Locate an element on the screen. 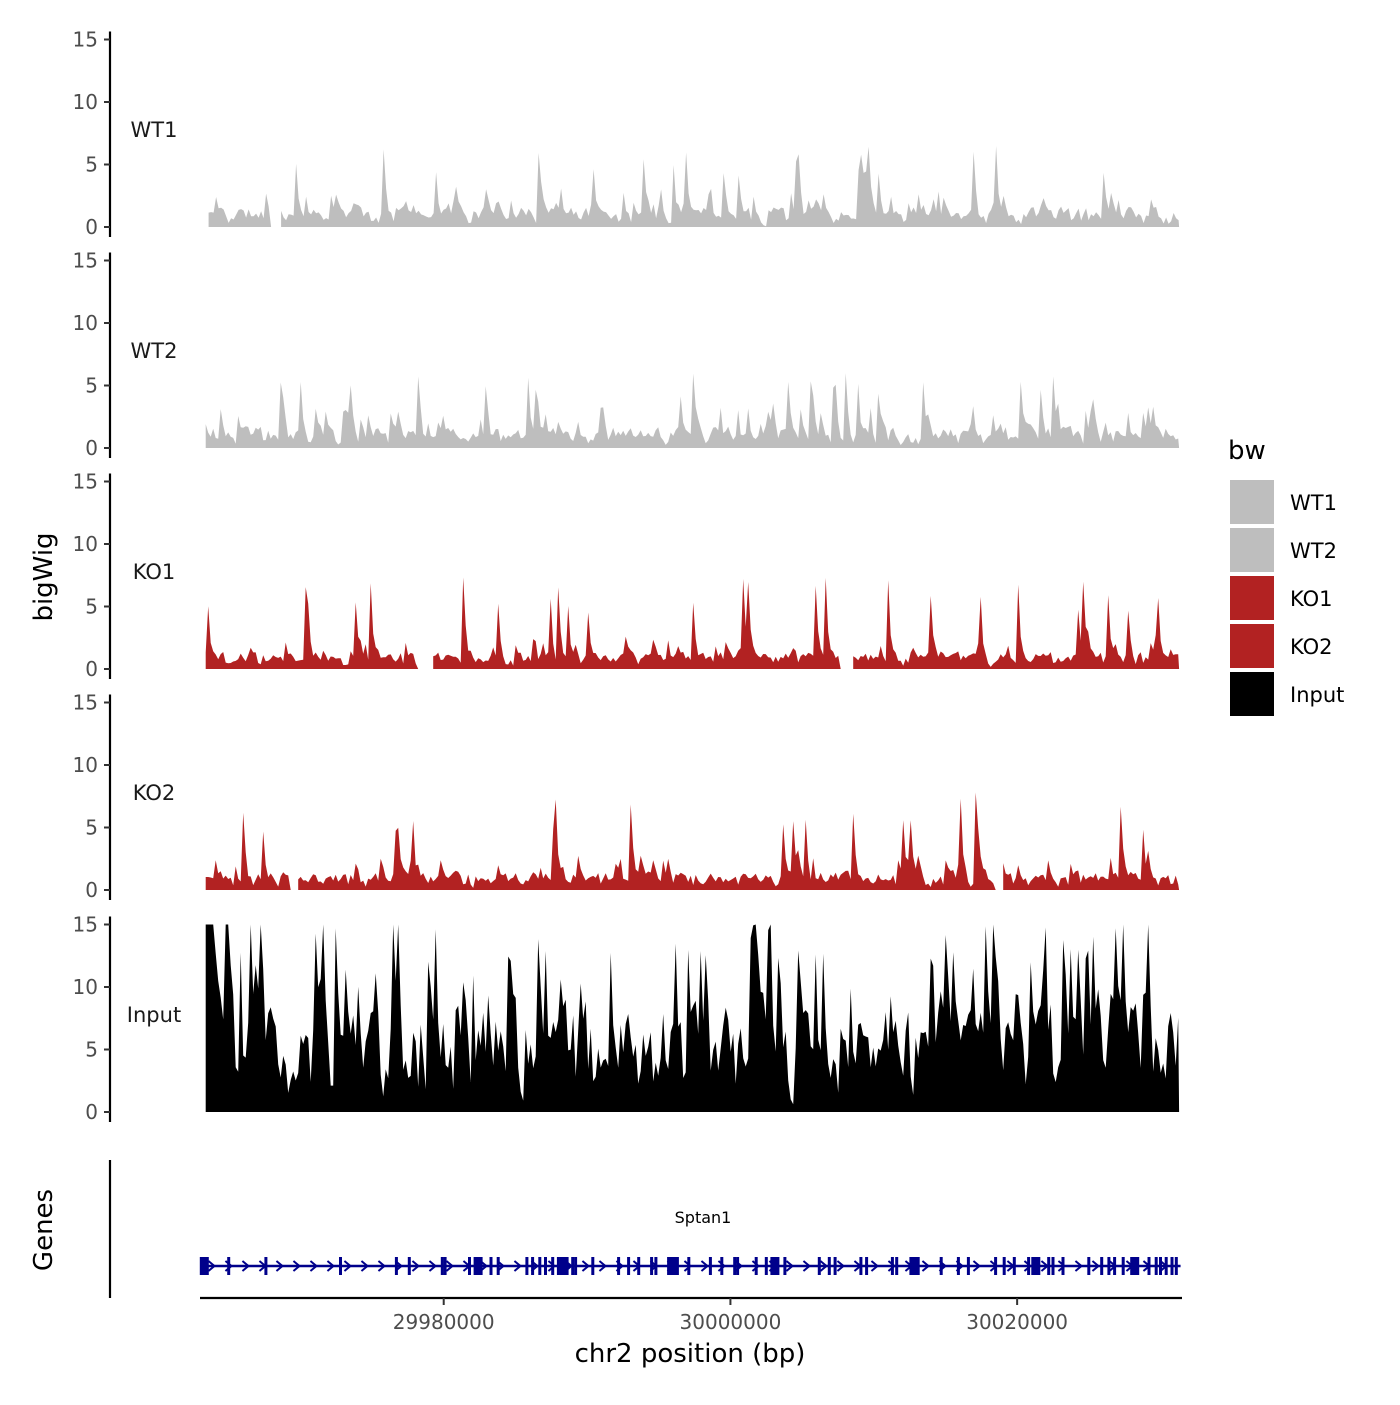 This screenshot has width=1400, height=1405. gene-name-label: Sptan1 is located at coordinates (703, 1217).